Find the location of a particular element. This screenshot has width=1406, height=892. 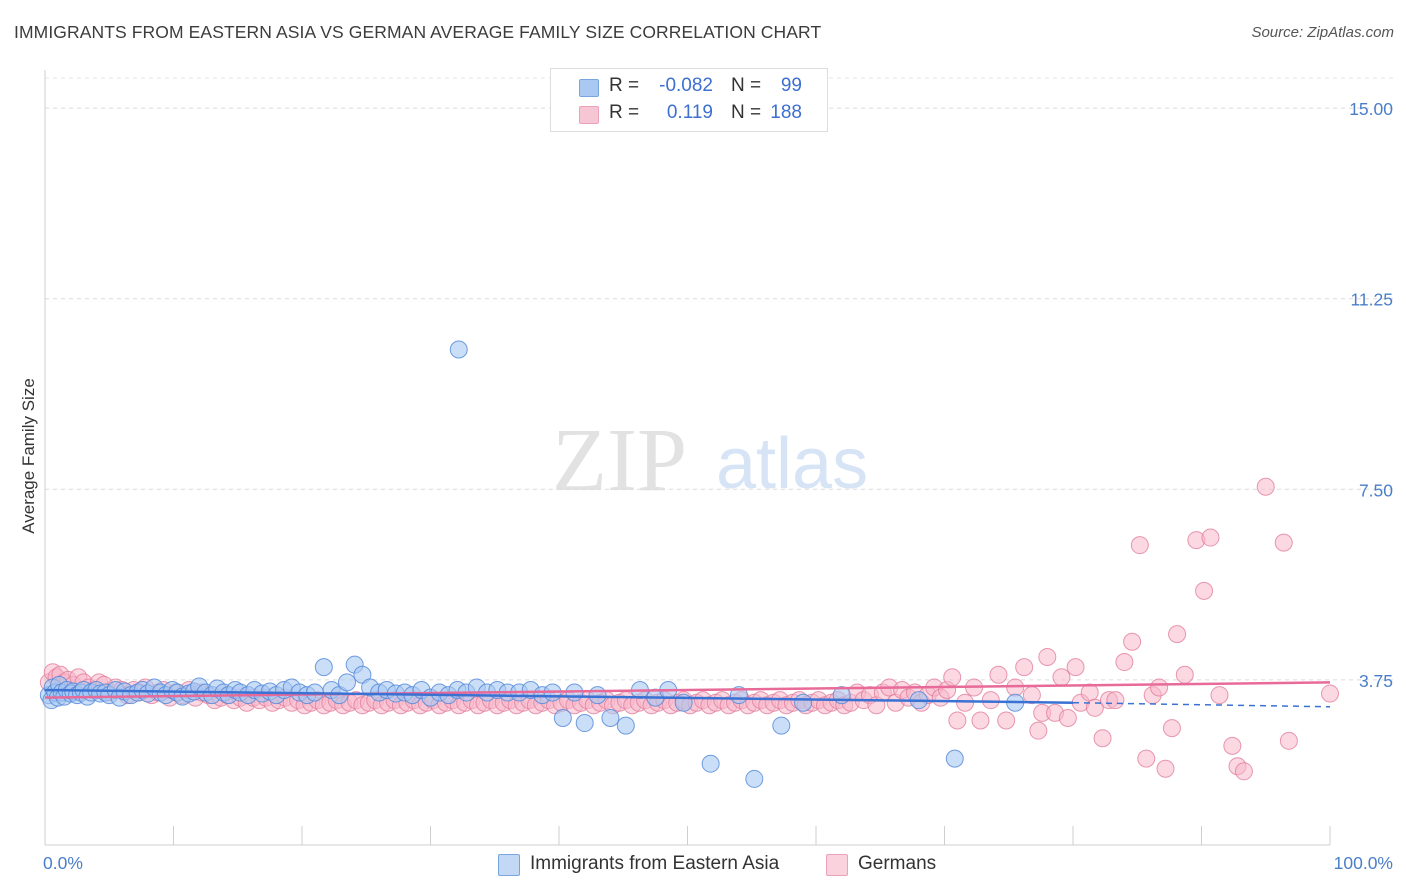

legend-r-value: -0.082 is located at coordinates (686, 85).